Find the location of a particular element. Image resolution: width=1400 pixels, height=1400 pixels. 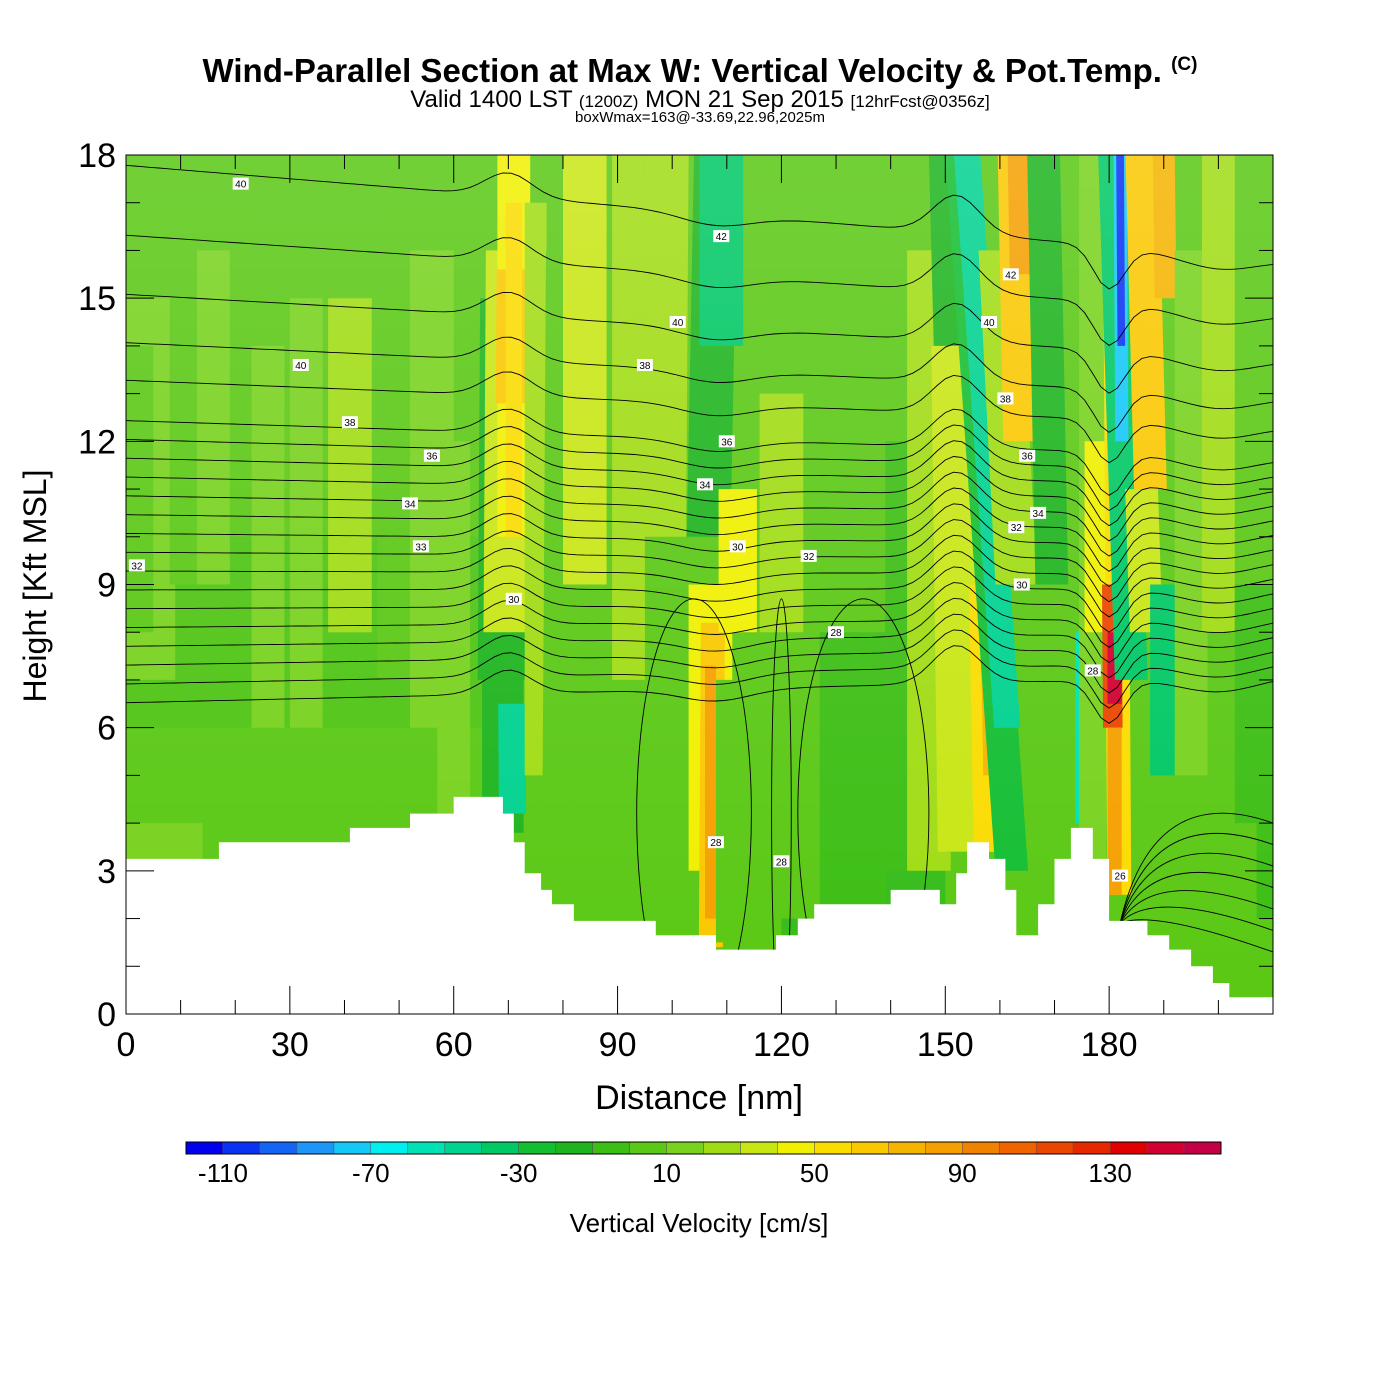

terrain-mask is located at coordinates (699, 905).